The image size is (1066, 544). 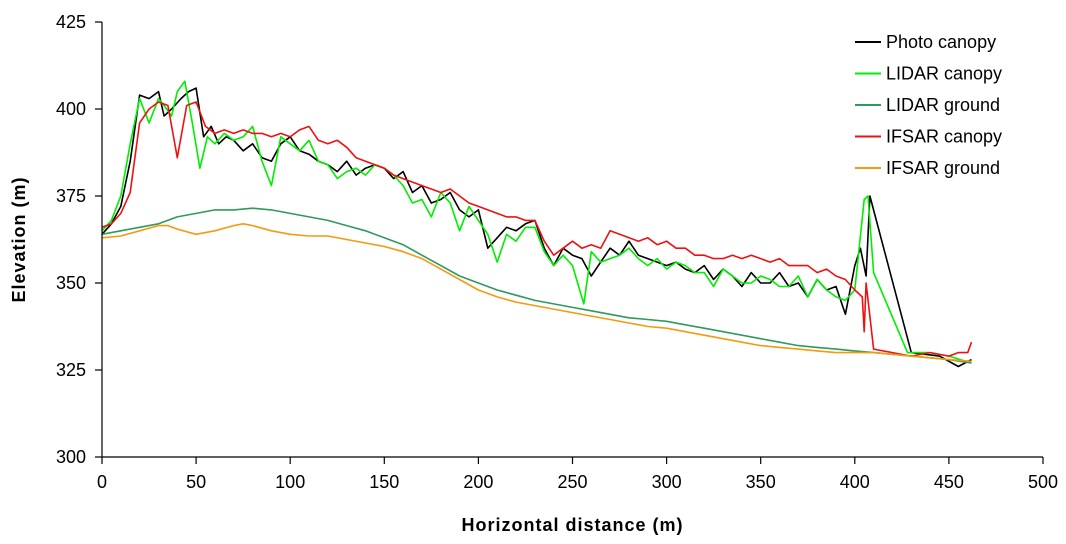 I want to click on legend-label: Photo canopy, so click(x=941, y=42).